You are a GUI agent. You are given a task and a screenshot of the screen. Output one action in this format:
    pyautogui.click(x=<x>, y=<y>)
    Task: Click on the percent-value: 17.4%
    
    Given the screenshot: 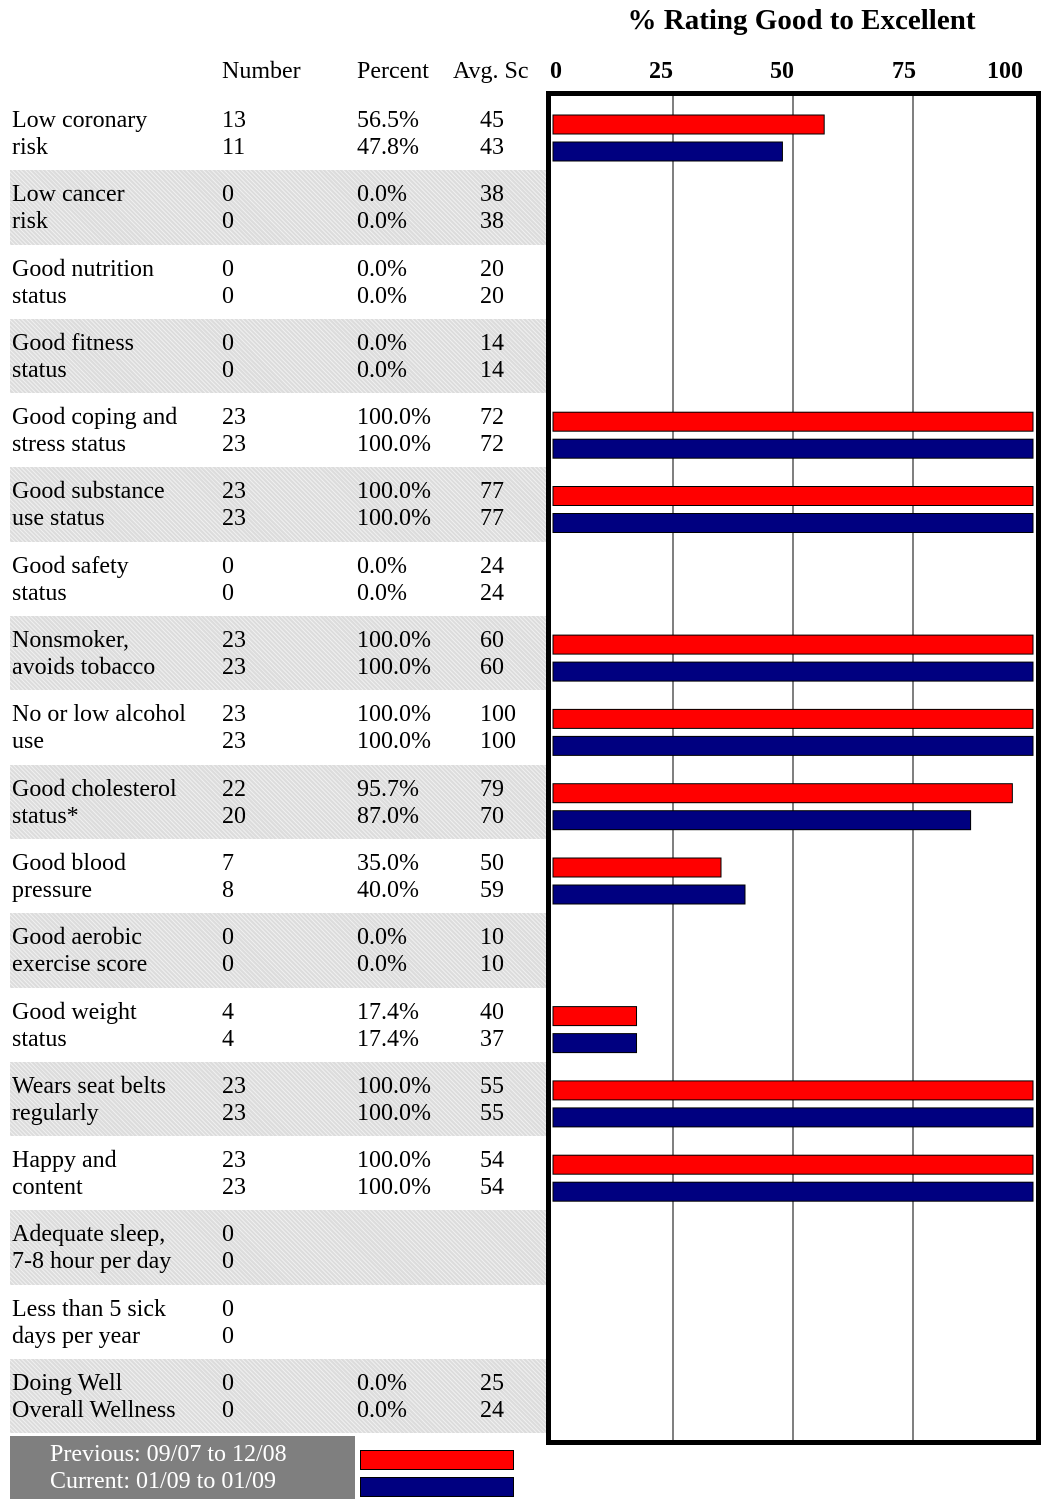 What is the action you would take?
    pyautogui.click(x=388, y=1038)
    